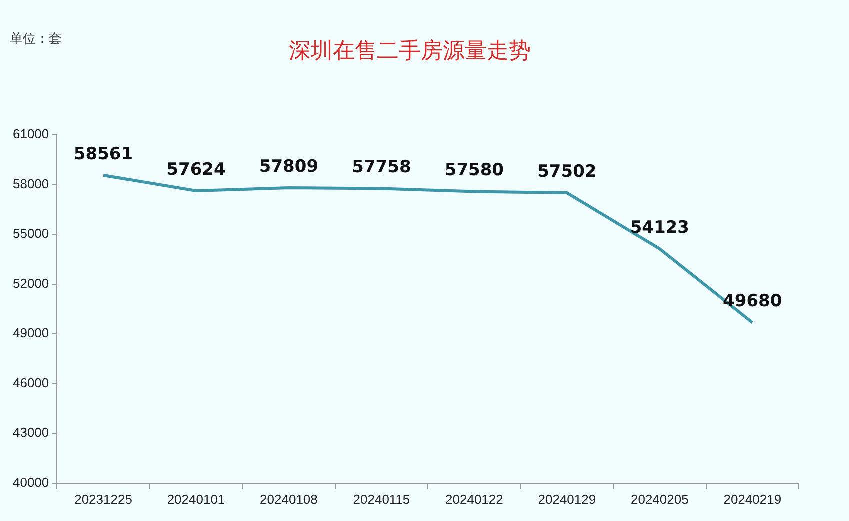  Describe the element at coordinates (753, 499) in the screenshot. I see `x-tick-label: 20240219` at that location.